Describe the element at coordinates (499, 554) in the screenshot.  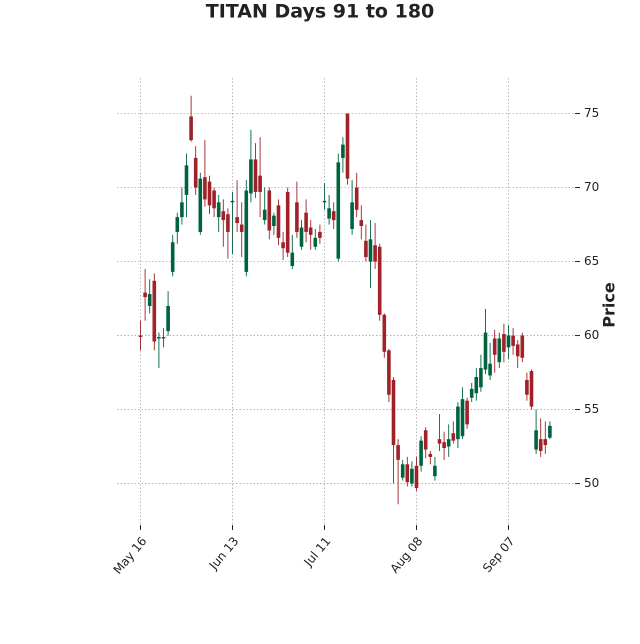
I see `x-tick-label: Sep 07` at that location.